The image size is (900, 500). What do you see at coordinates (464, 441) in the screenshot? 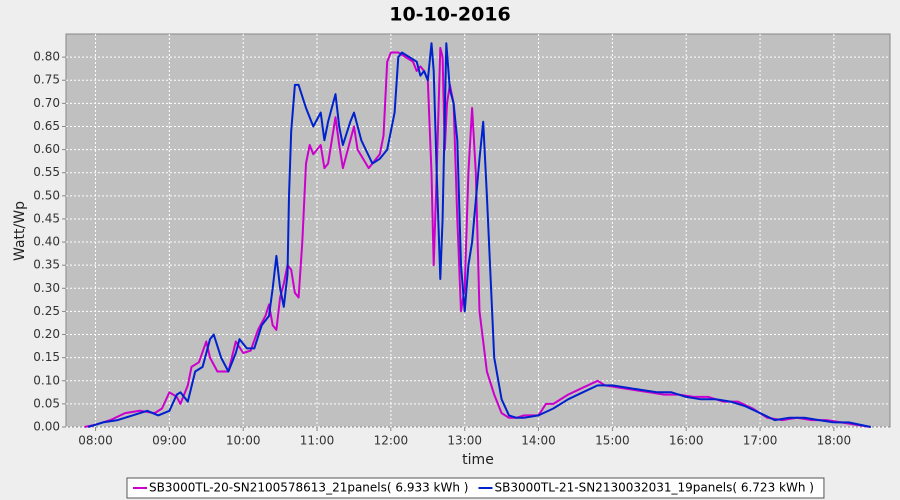
I see `x-tick-label: 13:00` at bounding box center [464, 441].